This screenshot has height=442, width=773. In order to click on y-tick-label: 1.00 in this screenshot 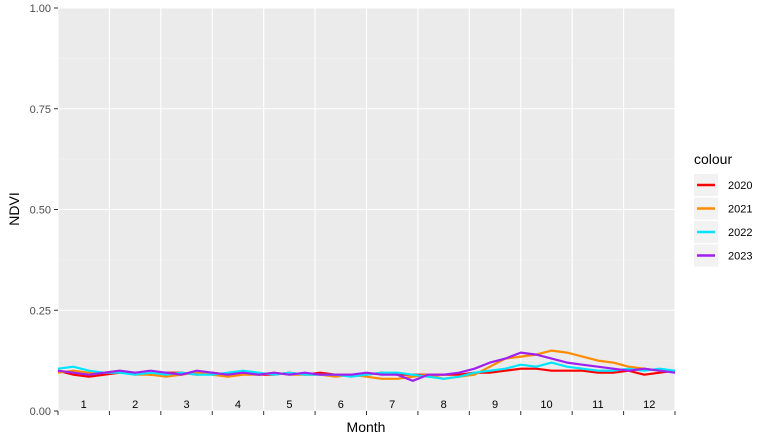, I will do `click(40, 9)`.